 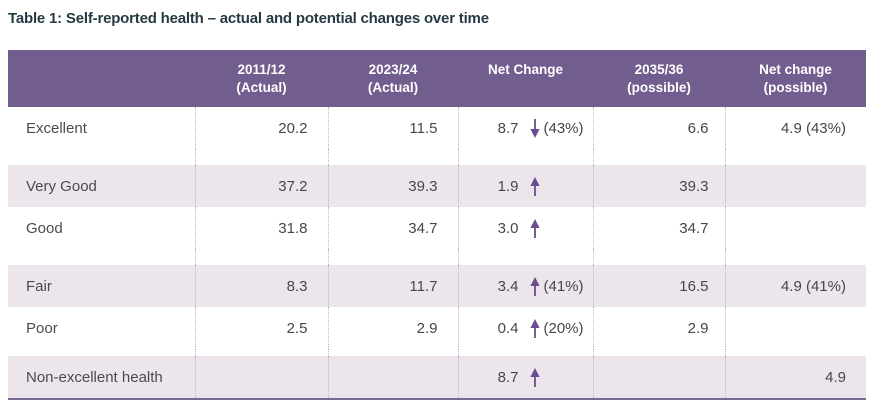 I want to click on table-row-very-good: Very Good 37.2 39.3 1.9 39.3, so click(x=437, y=186).